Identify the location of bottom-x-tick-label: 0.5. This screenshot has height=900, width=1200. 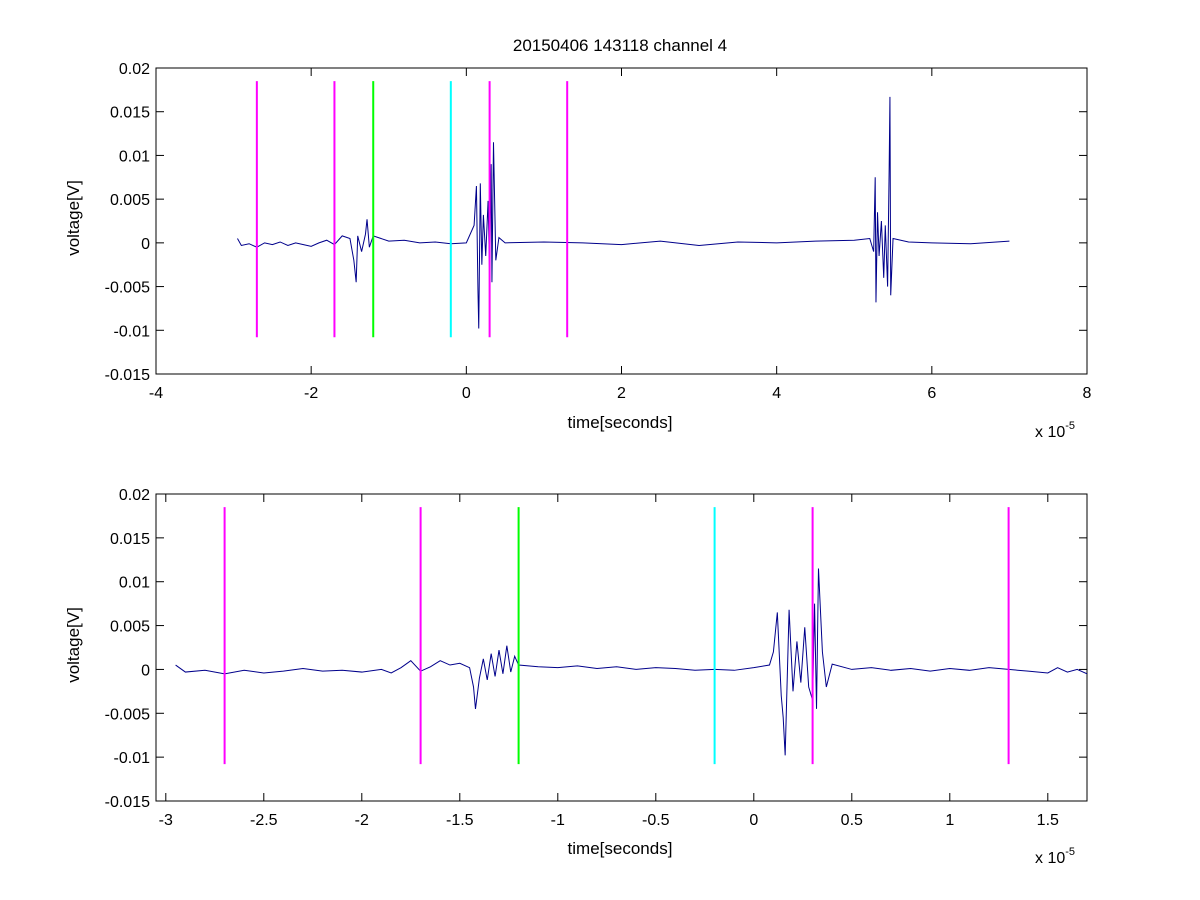
(852, 820).